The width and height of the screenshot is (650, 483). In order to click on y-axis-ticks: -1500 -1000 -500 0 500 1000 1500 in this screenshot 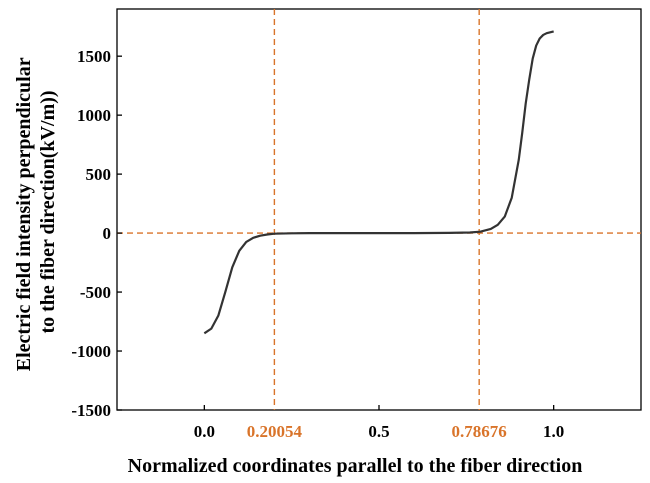, I will do `click(96, 233)`.